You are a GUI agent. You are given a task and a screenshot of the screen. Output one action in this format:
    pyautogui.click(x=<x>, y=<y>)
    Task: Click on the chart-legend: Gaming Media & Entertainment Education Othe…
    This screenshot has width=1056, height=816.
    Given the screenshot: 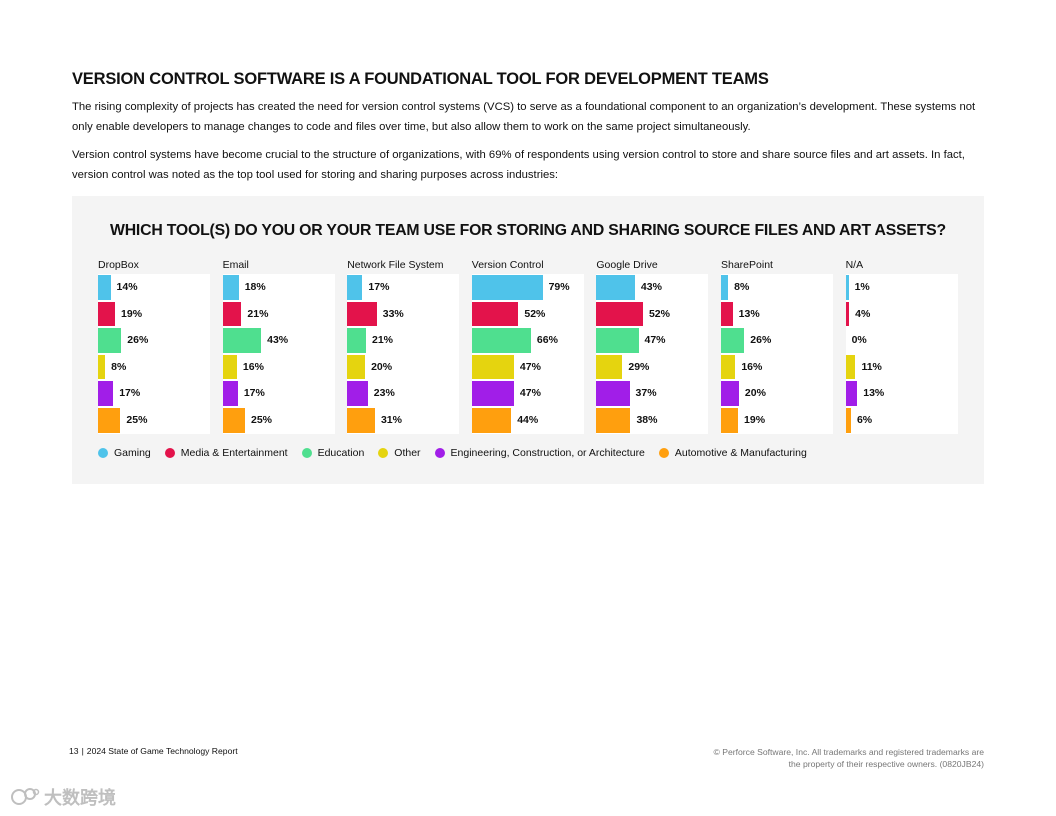 What is the action you would take?
    pyautogui.click(x=459, y=453)
    